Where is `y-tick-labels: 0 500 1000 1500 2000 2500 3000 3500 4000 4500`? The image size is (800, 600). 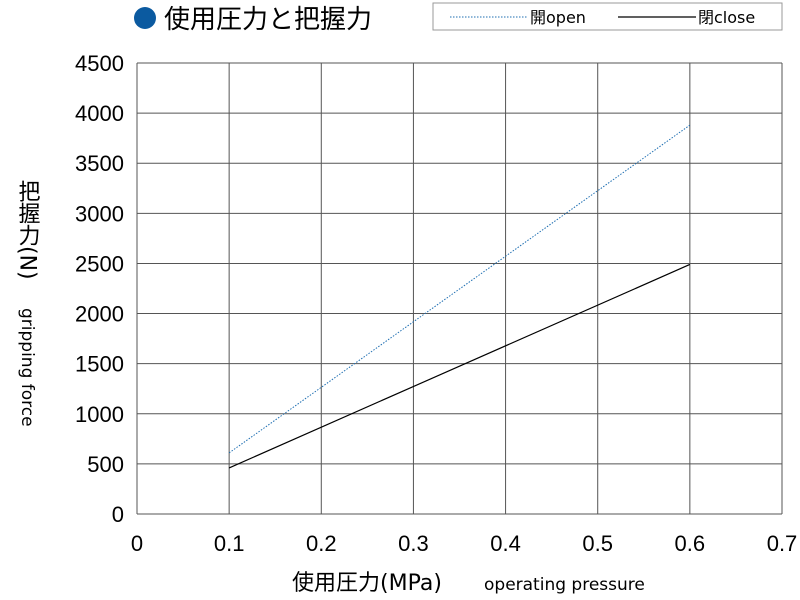
y-tick-labels: 0 500 1000 1500 2000 2500 3000 3500 4000 4500 is located at coordinates (99, 289).